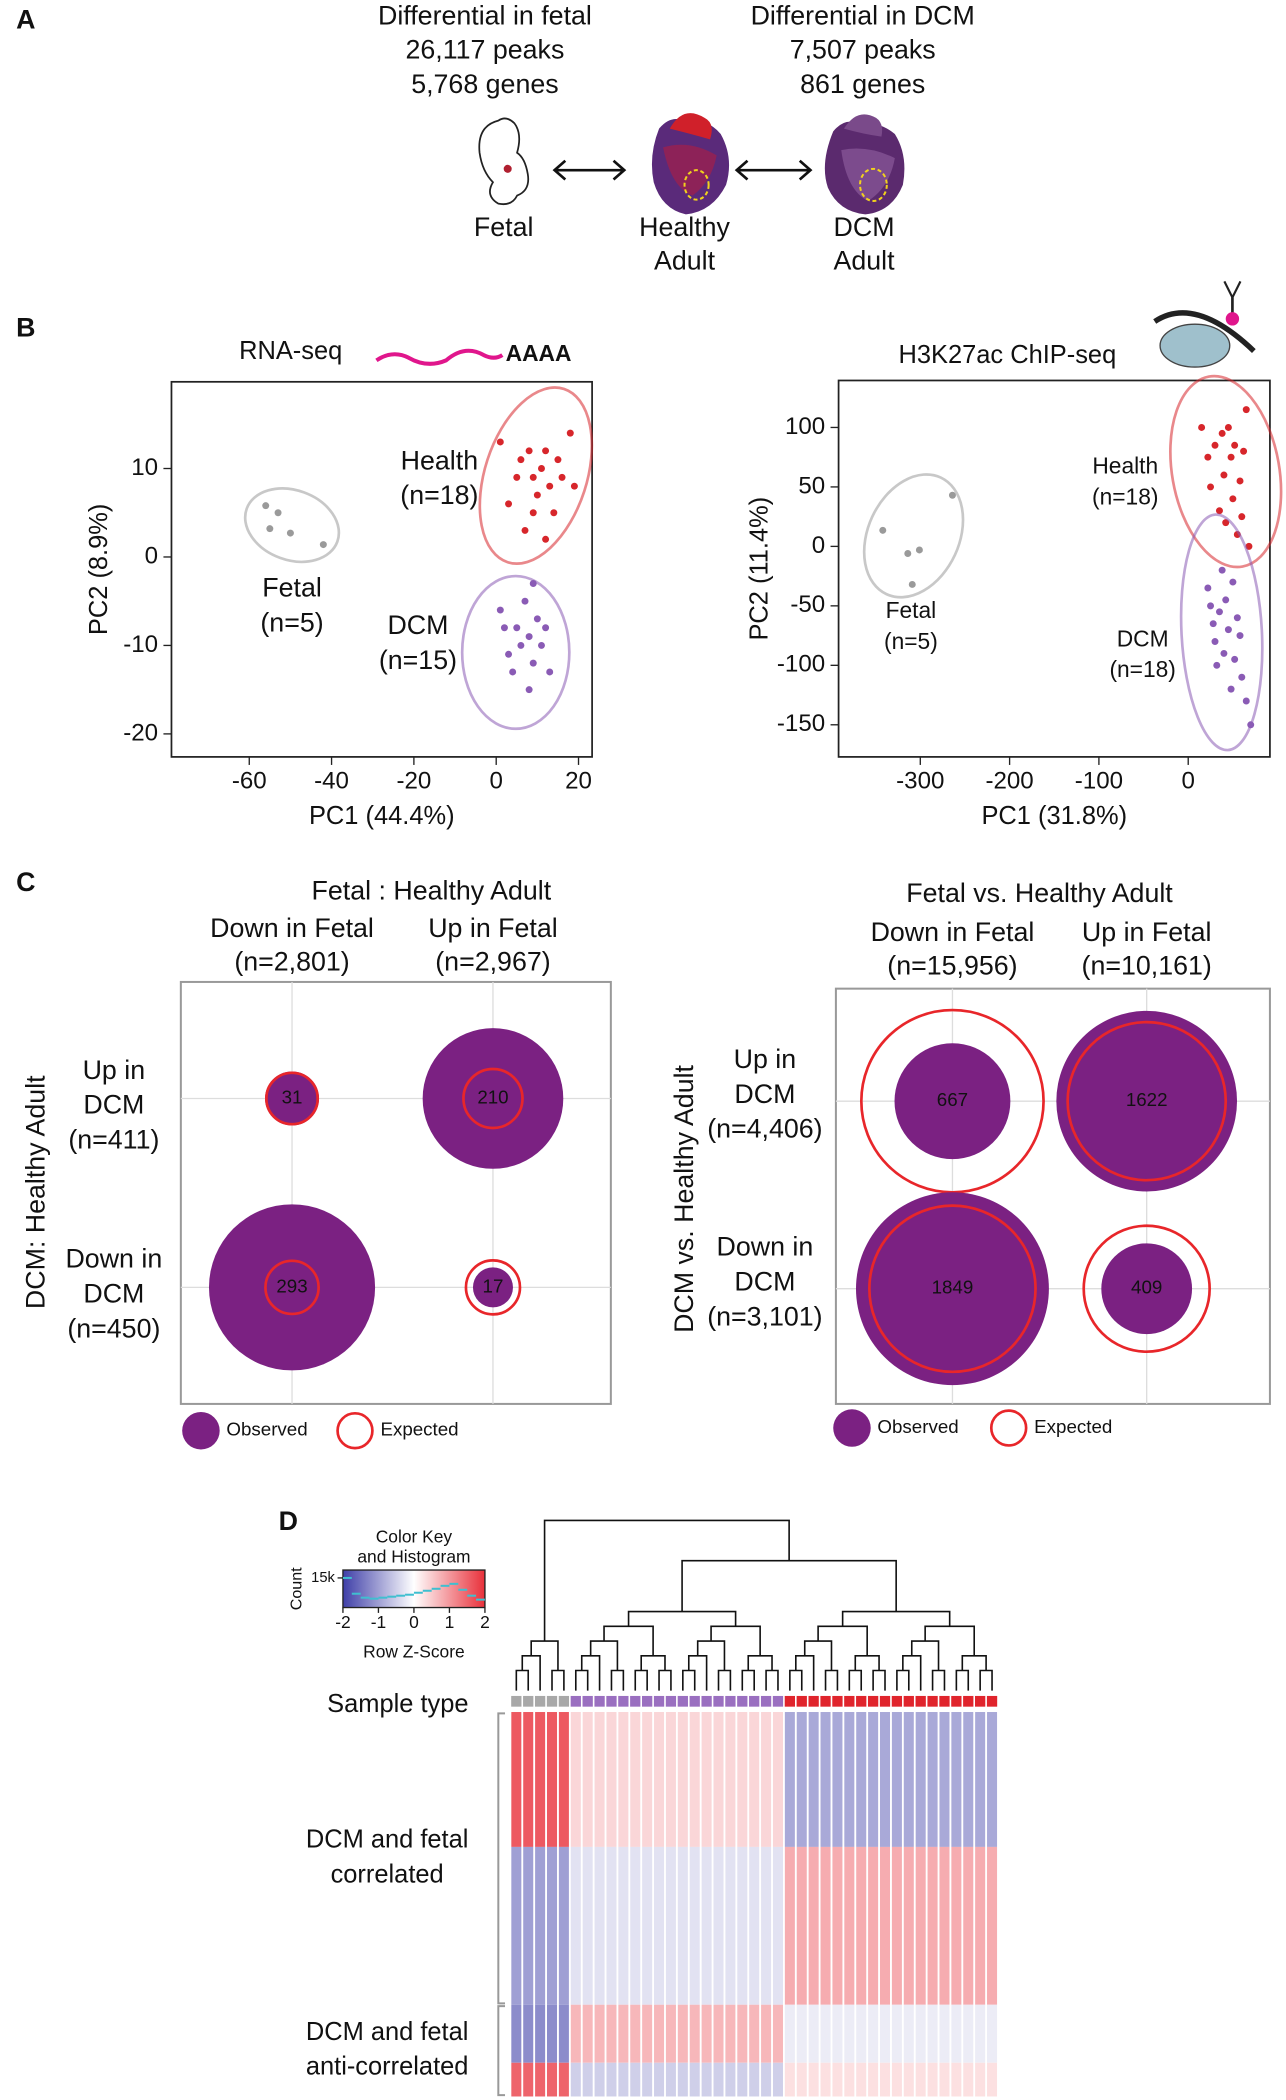 The image size is (1286, 2100). What do you see at coordinates (331, 781) in the screenshot?
I see `x-tick-label: -40` at bounding box center [331, 781].